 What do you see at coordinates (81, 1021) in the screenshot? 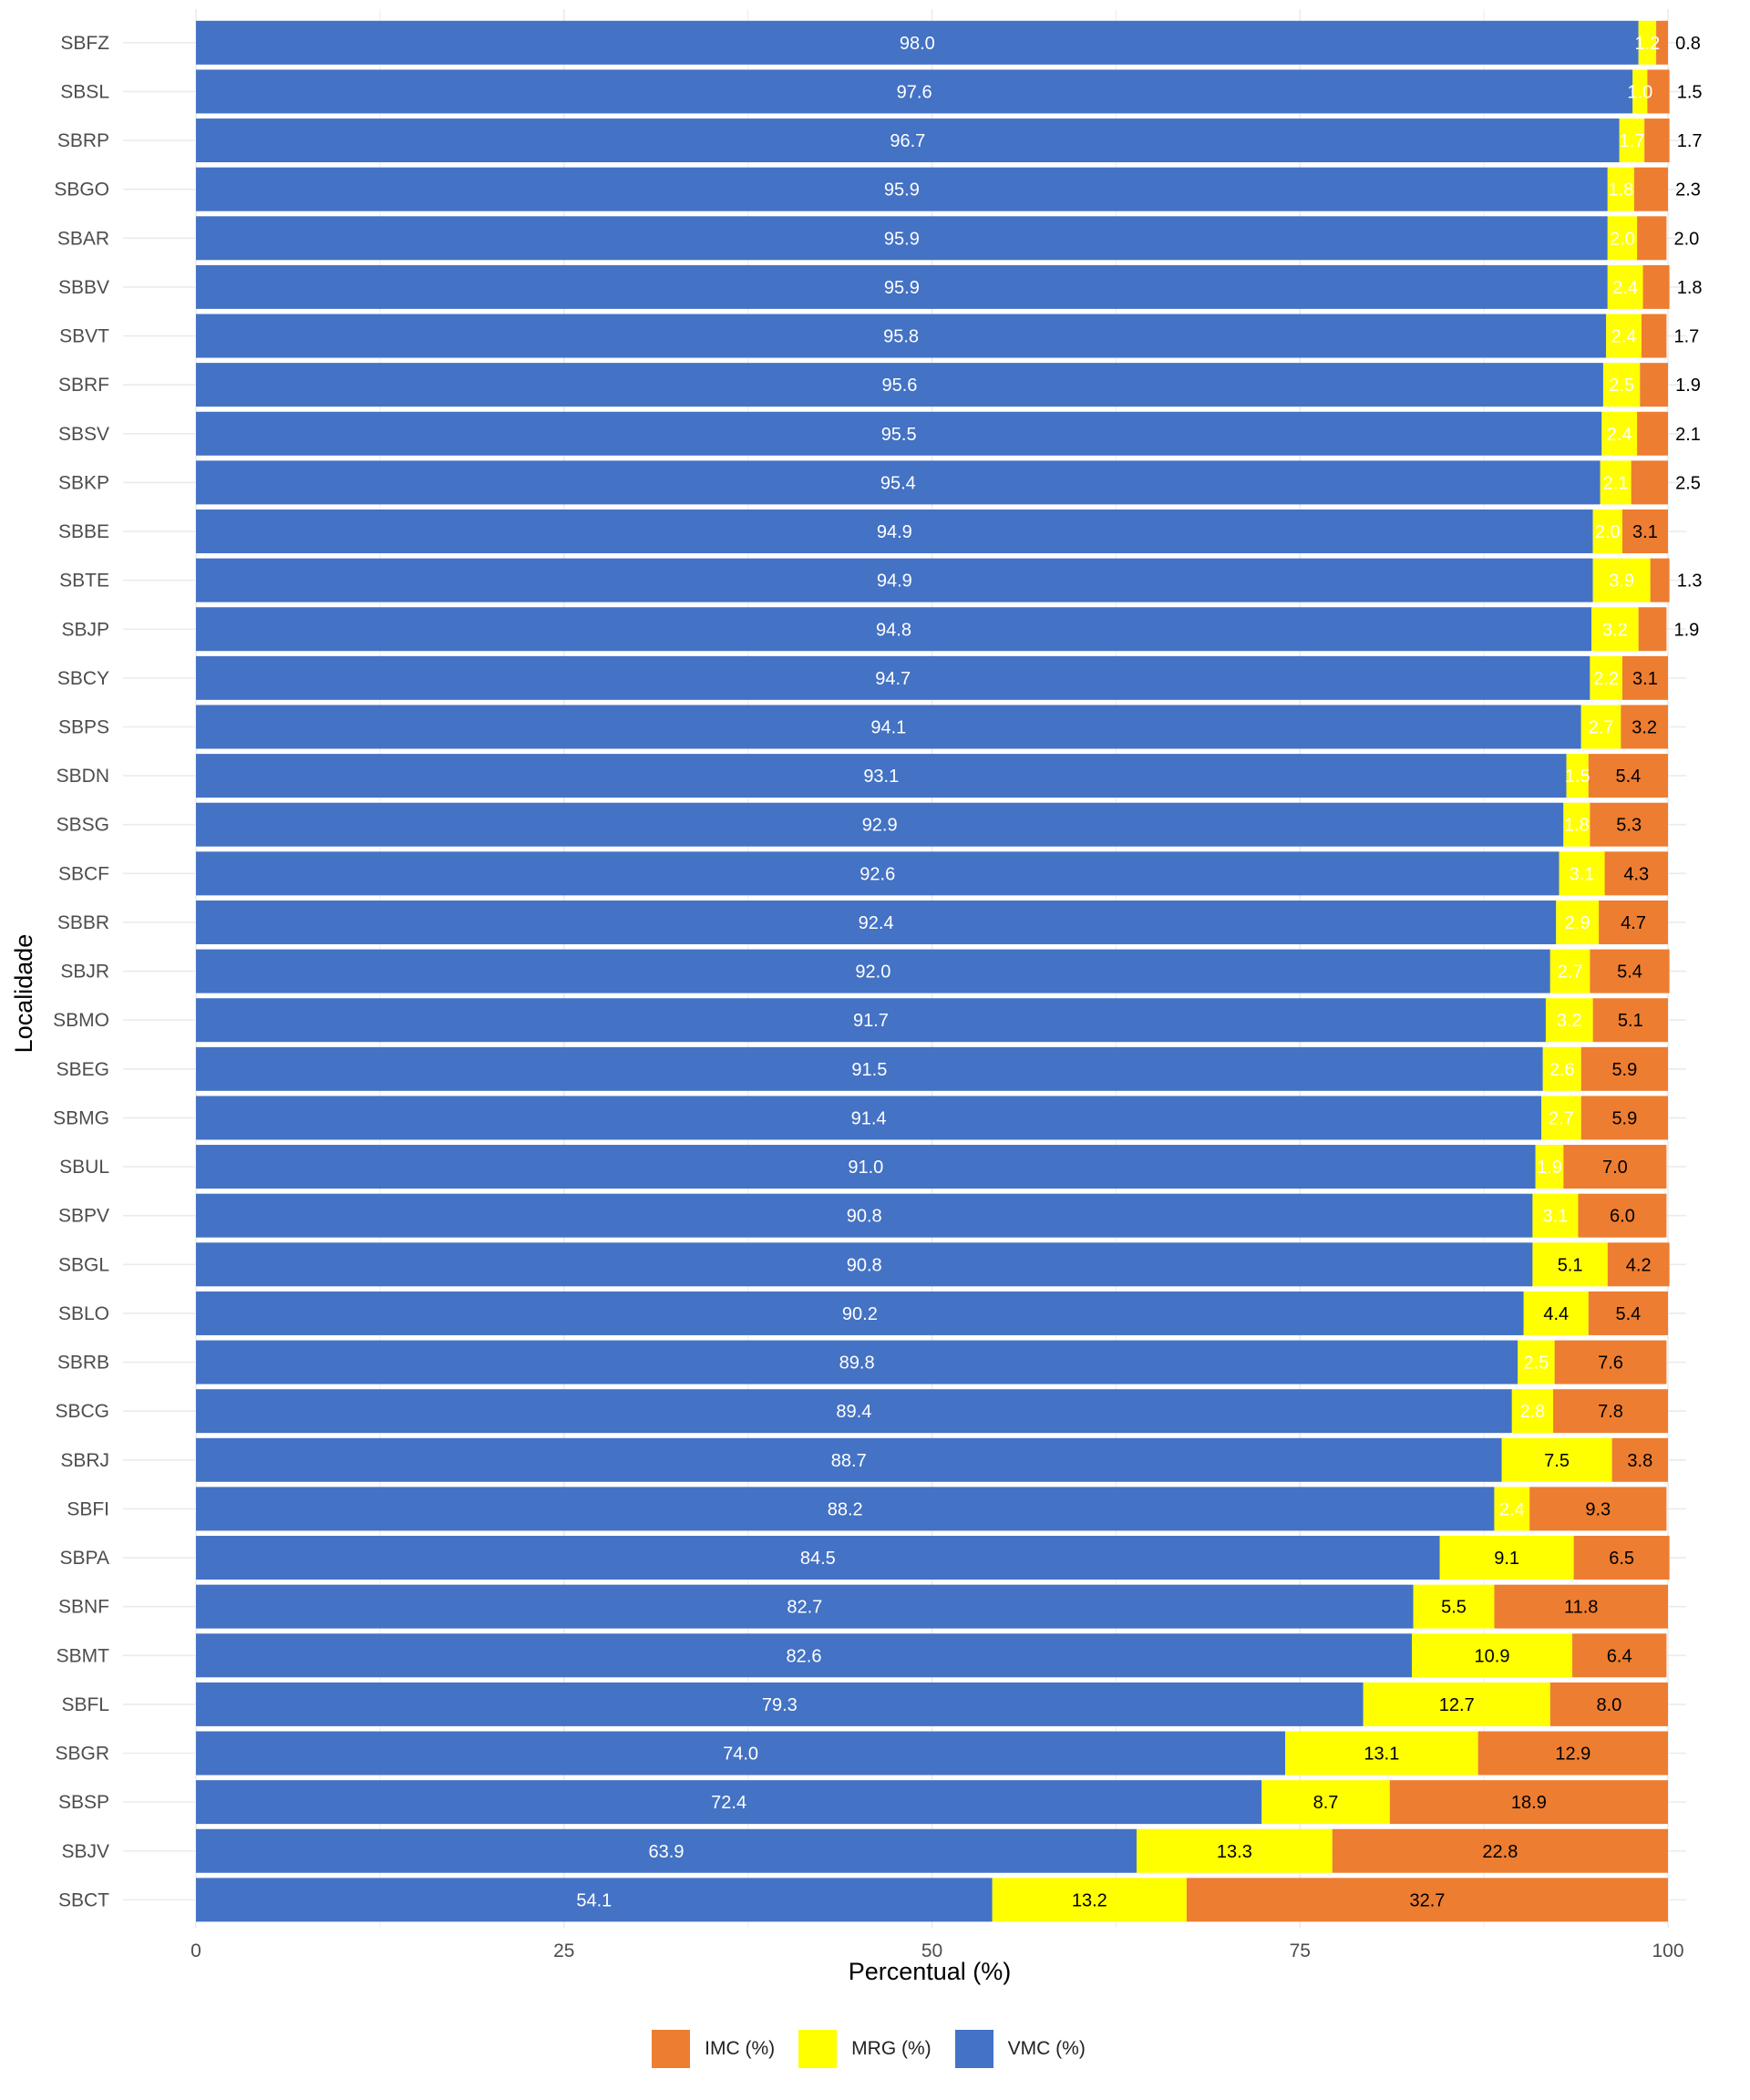
I see `y-tick-label: SBMO` at bounding box center [81, 1021].